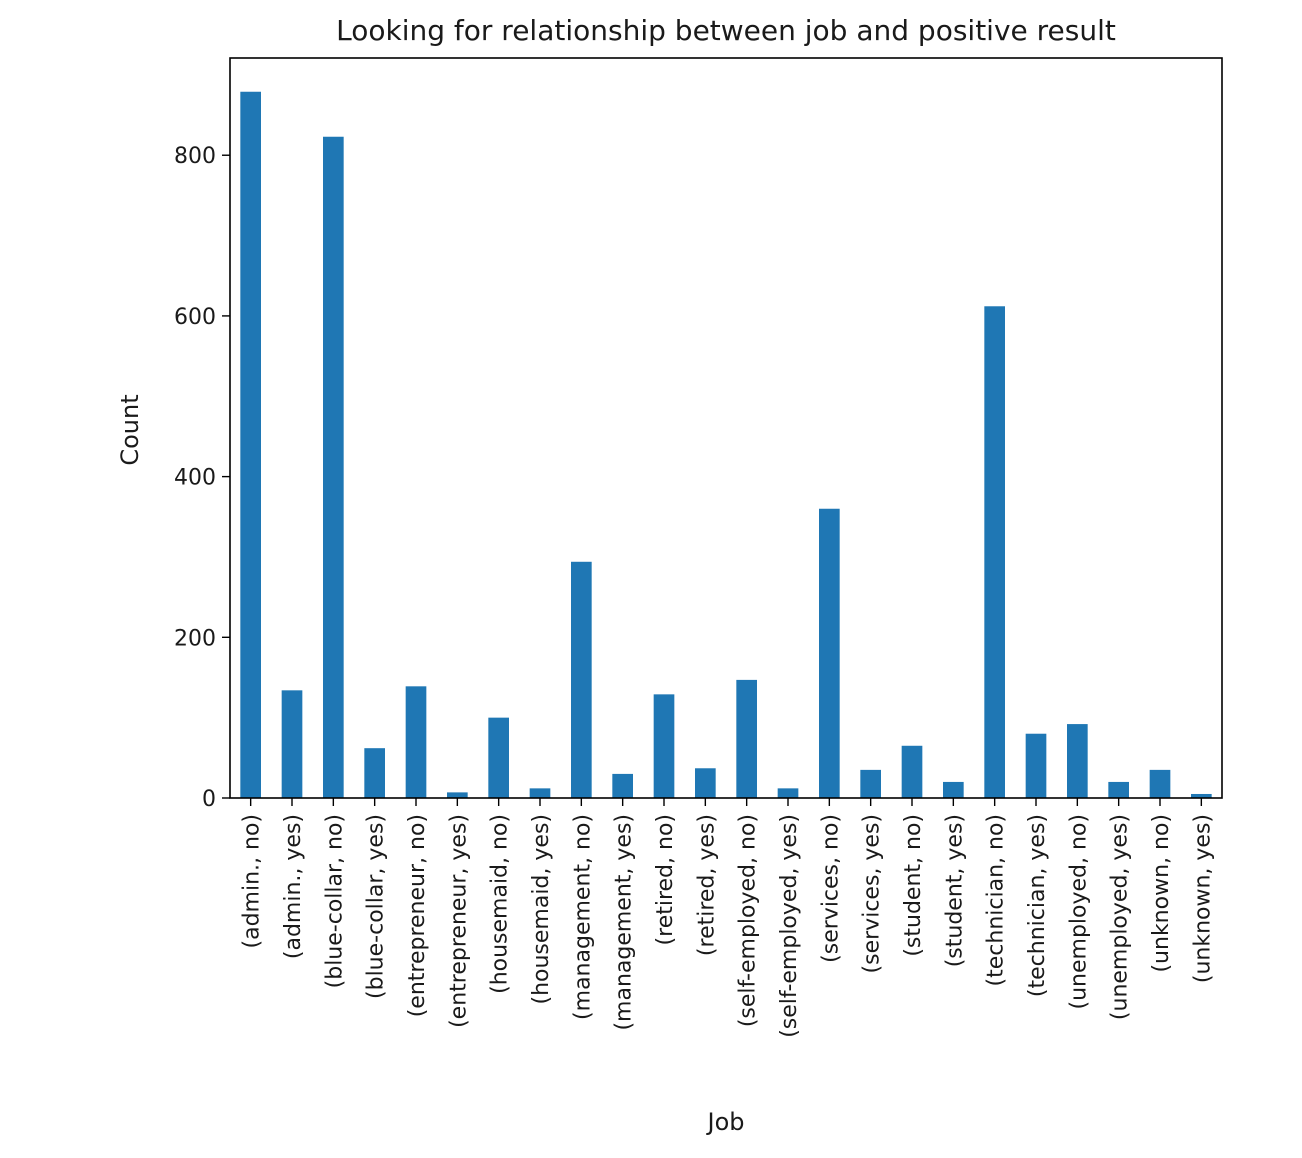 The height and width of the screenshot is (1158, 1302). I want to click on x-tick-label: (unknown, yes), so click(1202, 898).